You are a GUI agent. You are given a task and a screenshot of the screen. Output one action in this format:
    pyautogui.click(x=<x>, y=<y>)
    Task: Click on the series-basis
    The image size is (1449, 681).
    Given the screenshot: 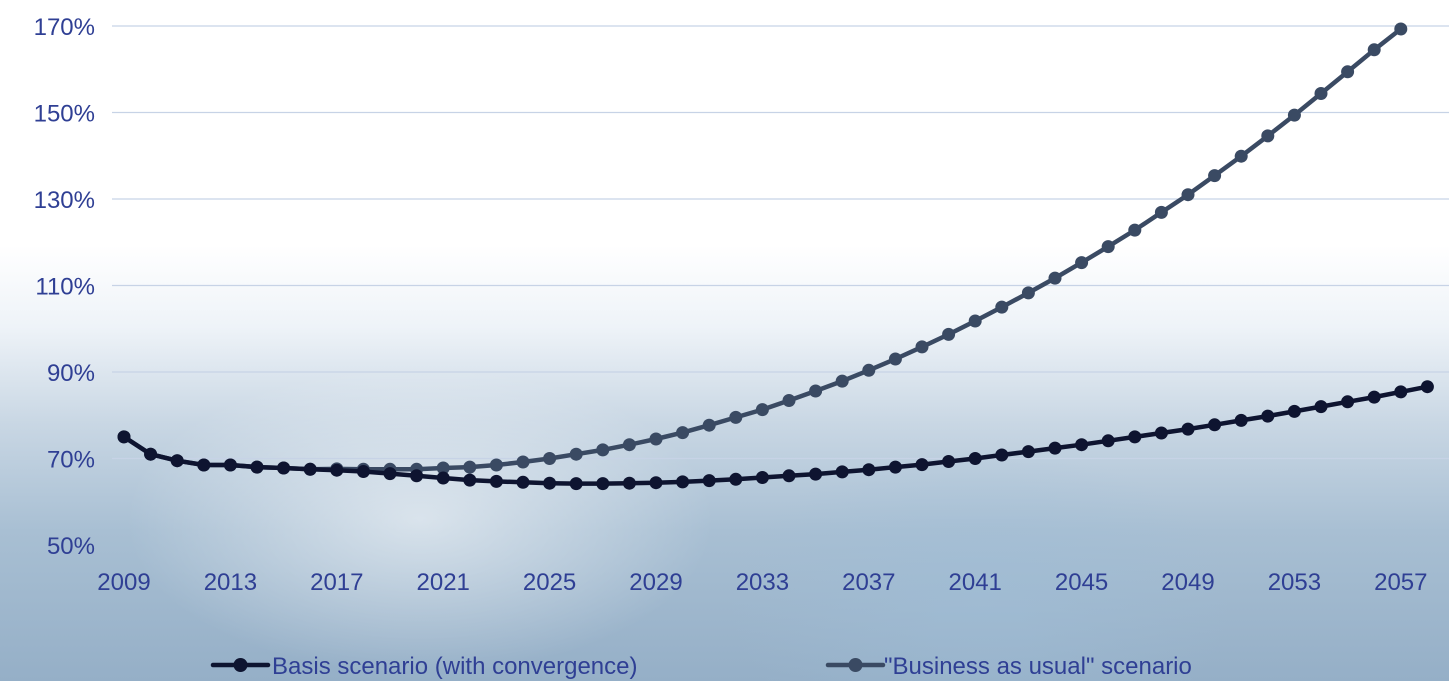 What is the action you would take?
    pyautogui.click(x=775, y=435)
    